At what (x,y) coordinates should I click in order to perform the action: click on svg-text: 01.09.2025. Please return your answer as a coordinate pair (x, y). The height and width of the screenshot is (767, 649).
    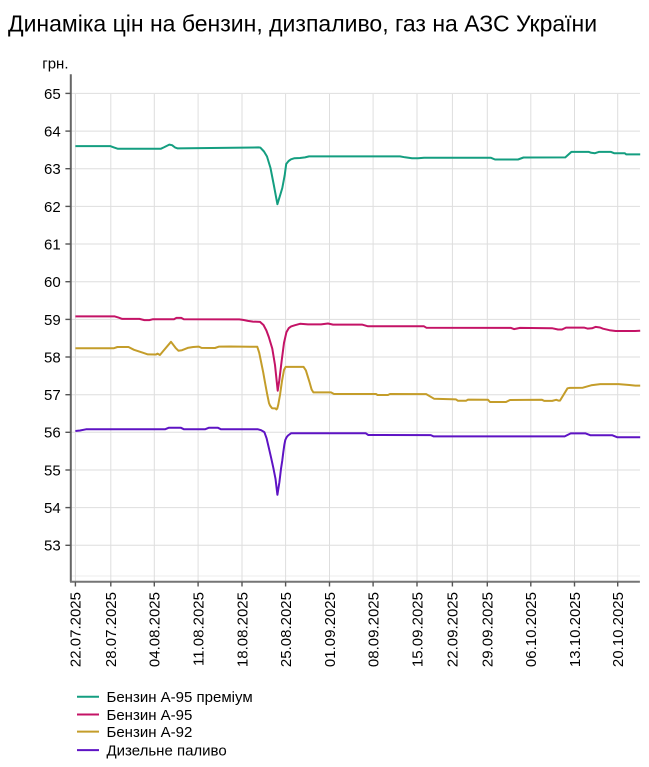
    Looking at the image, I should click on (330, 629).